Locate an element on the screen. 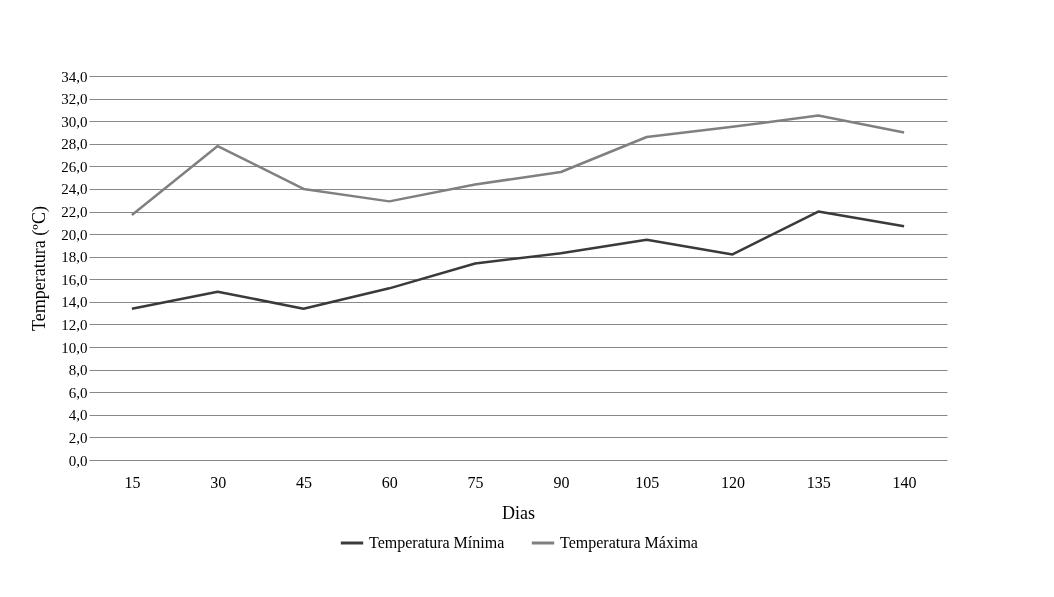  legend-label: Temperatura Mínima is located at coordinates (437, 543).